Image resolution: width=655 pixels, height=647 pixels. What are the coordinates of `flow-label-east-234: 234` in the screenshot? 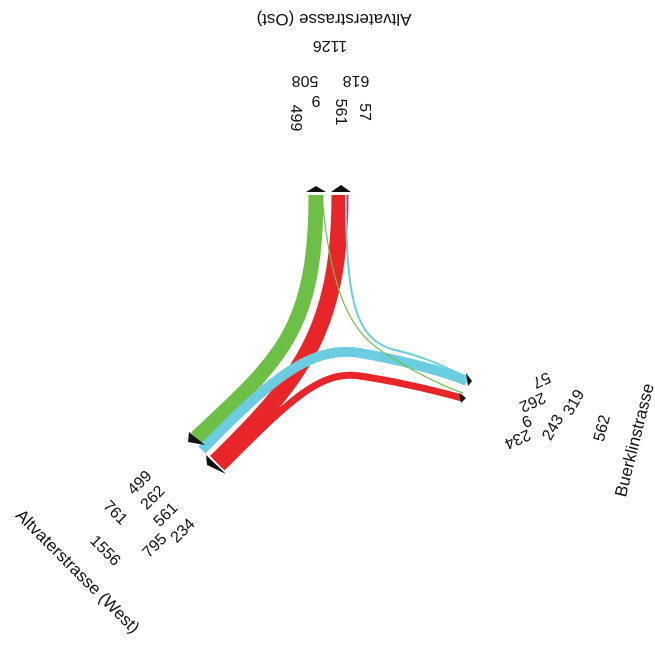 It's located at (517, 438).